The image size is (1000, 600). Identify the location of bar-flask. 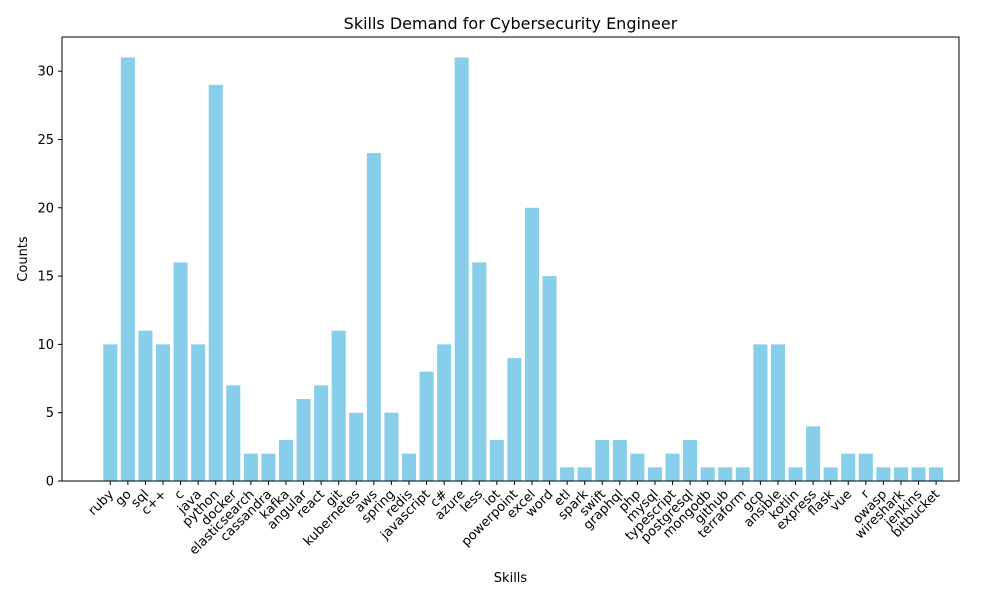
(830, 474).